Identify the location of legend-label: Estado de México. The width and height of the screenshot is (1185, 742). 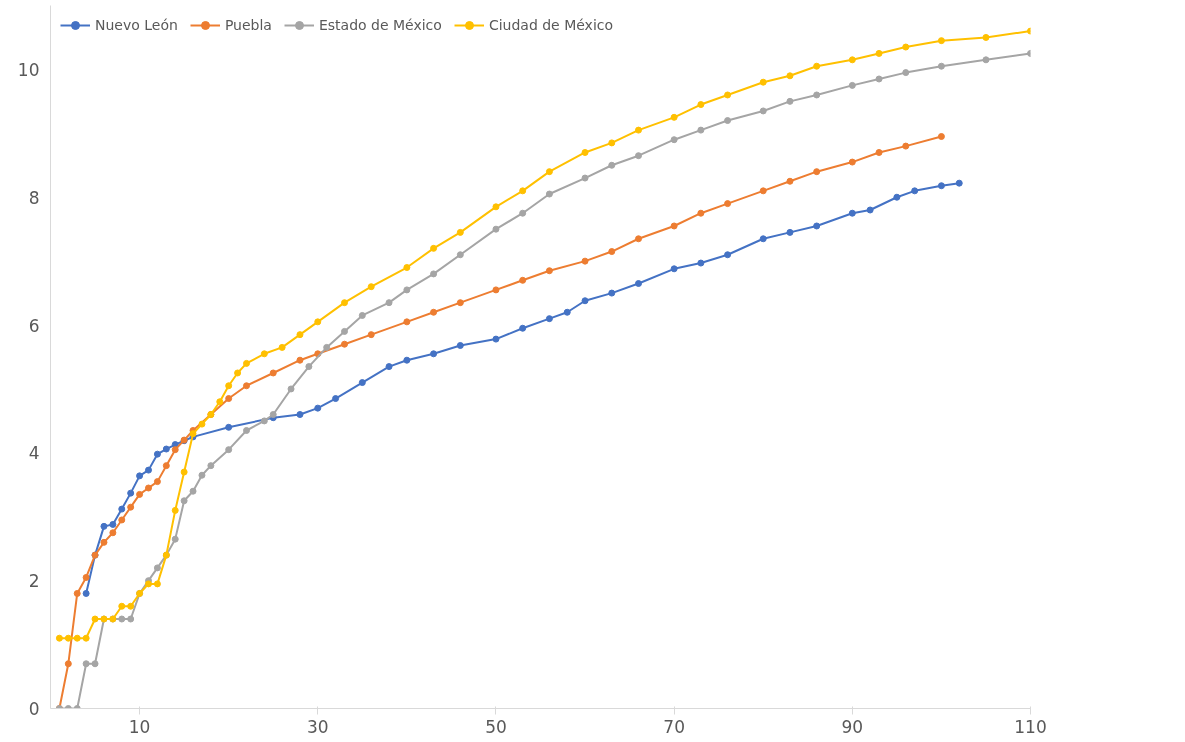
(380, 25).